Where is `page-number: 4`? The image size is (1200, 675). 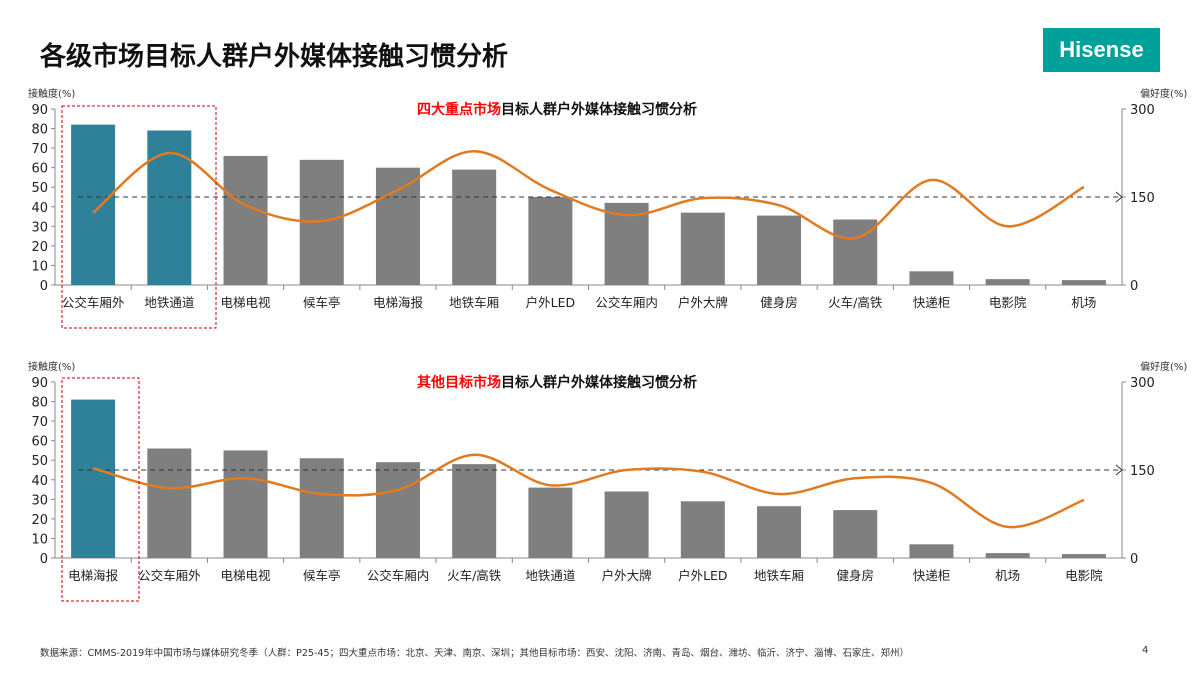
page-number: 4 is located at coordinates (1145, 650).